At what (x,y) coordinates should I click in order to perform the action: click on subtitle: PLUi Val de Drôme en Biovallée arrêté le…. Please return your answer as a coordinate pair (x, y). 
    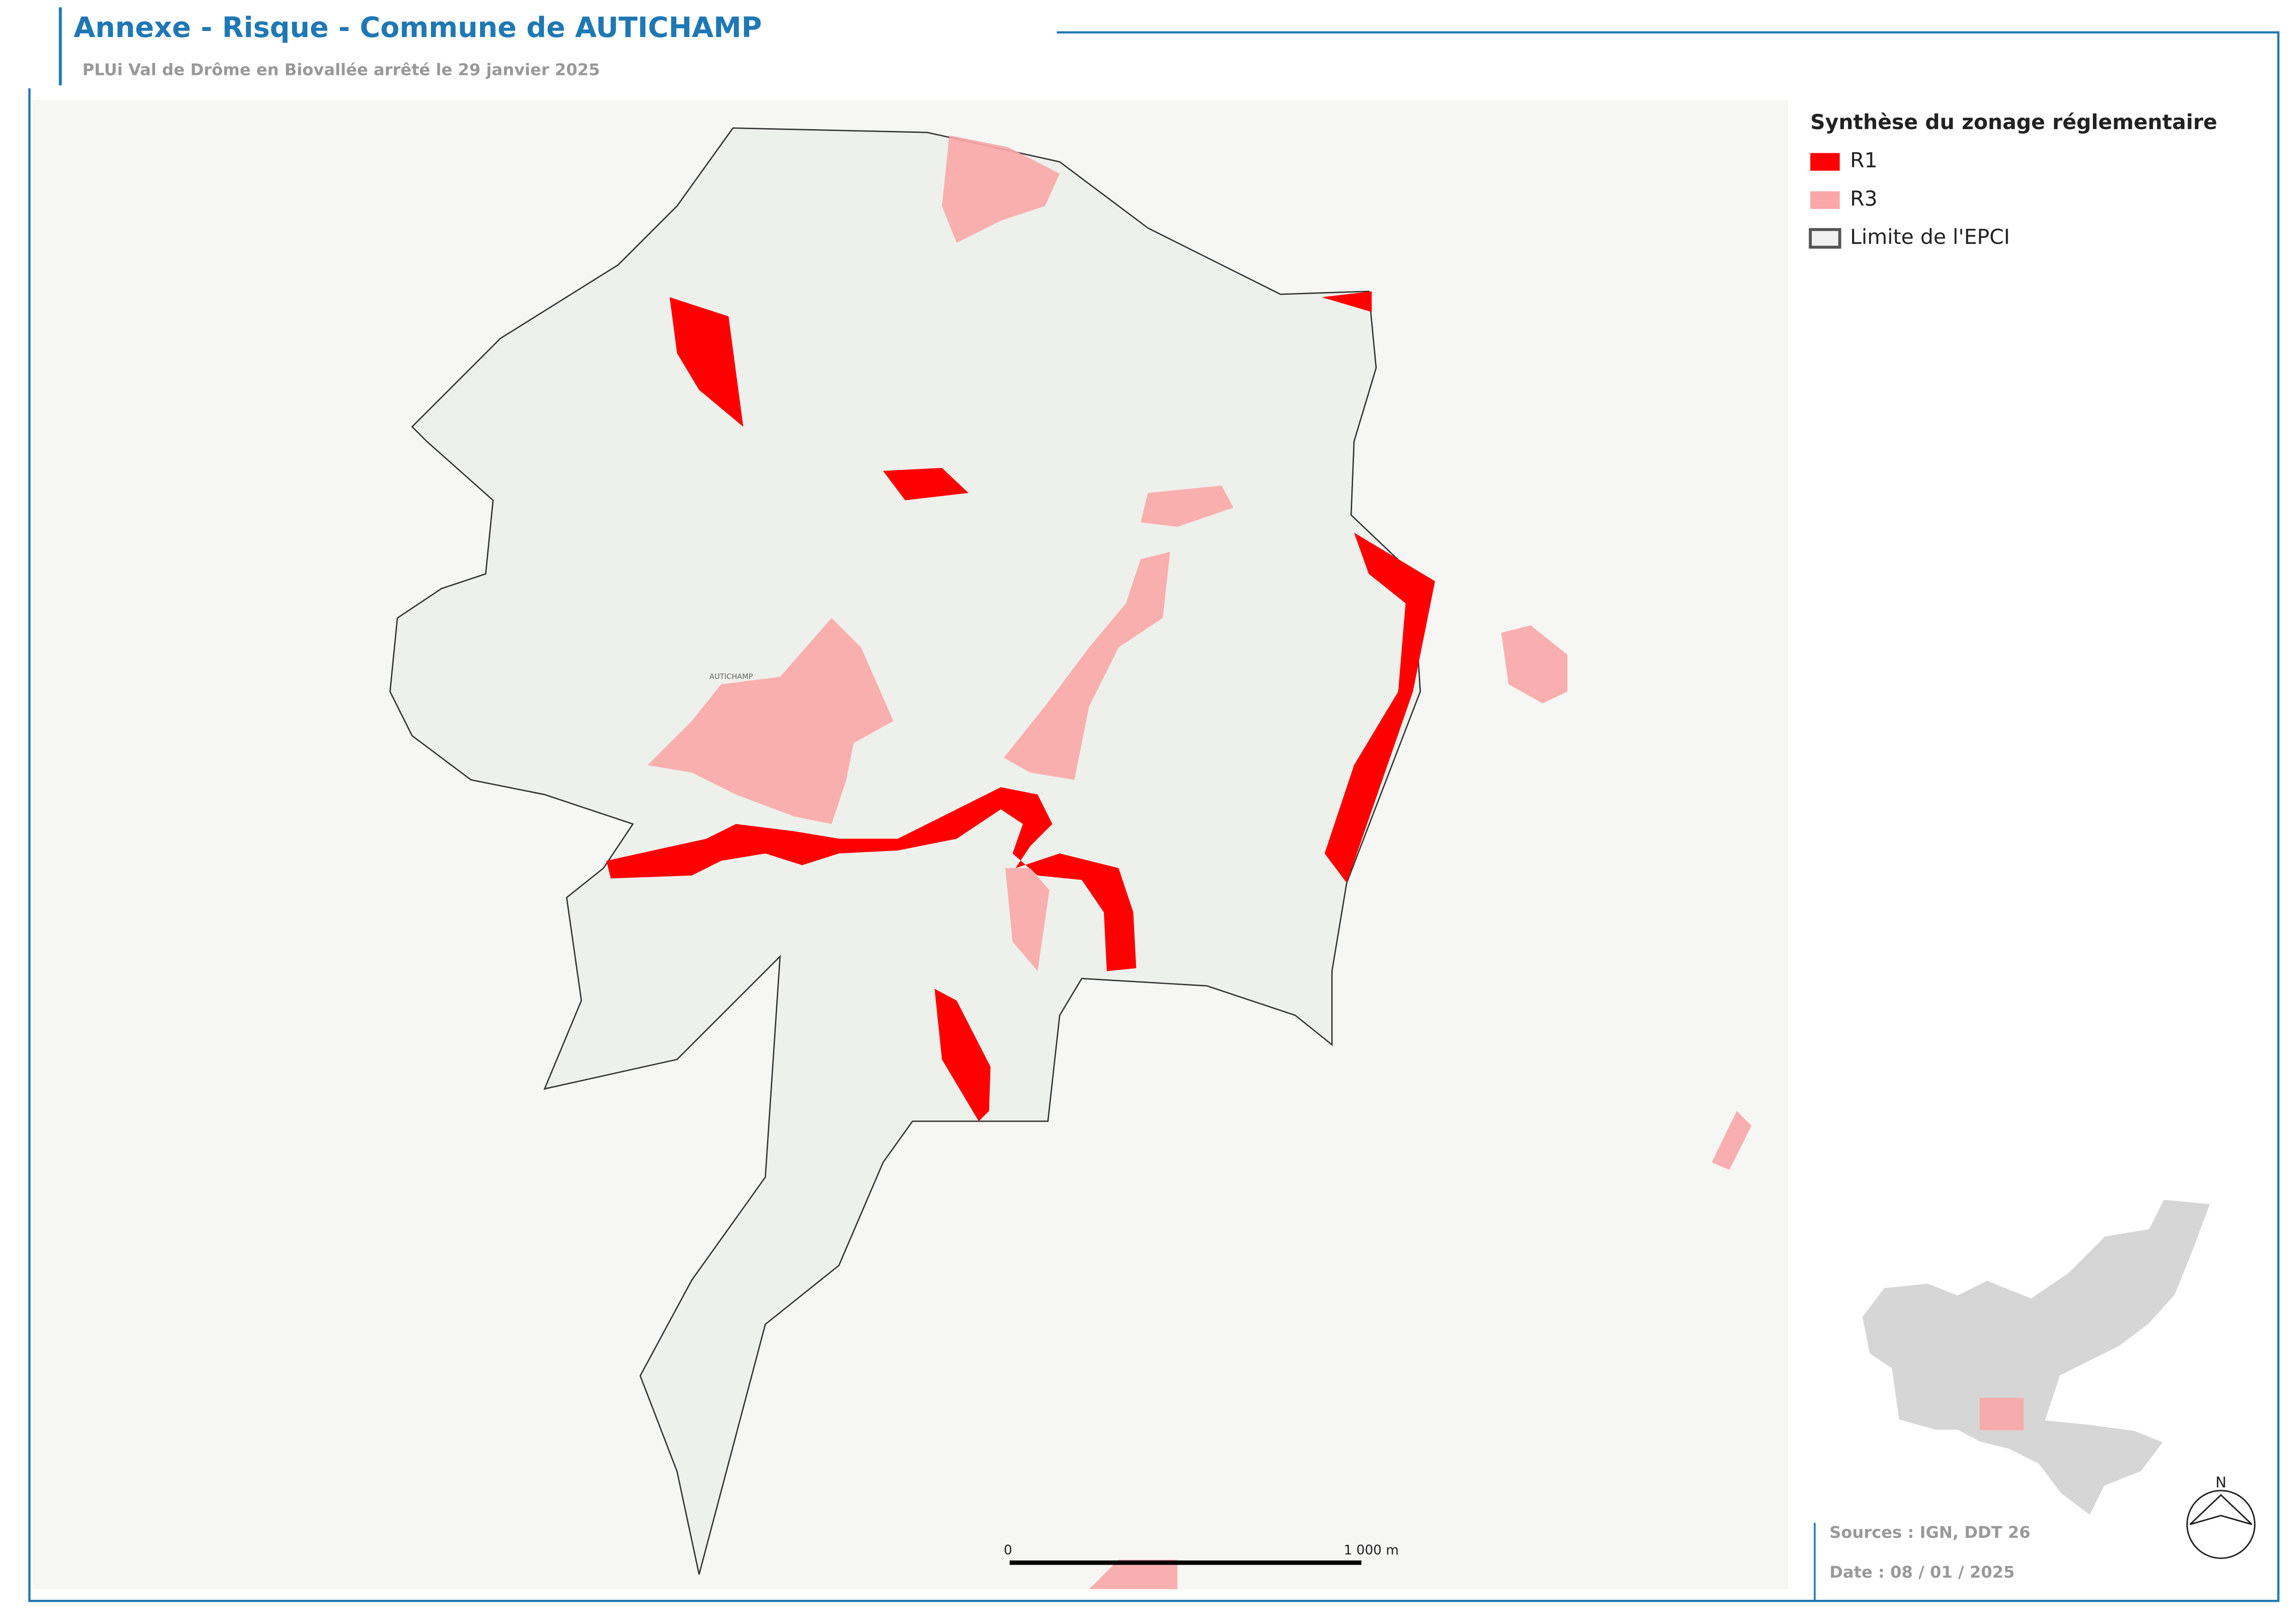
    Looking at the image, I should click on (341, 70).